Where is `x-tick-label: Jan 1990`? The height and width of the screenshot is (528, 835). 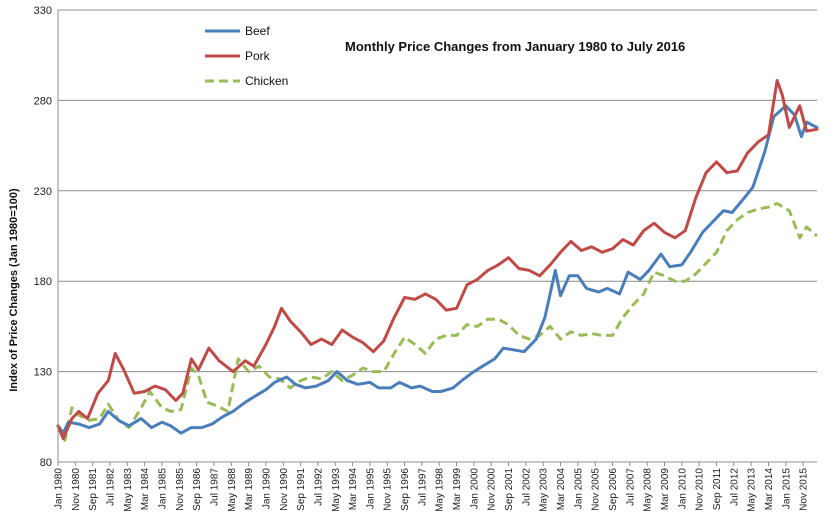
x-tick-label: Jan 1990 is located at coordinates (266, 489).